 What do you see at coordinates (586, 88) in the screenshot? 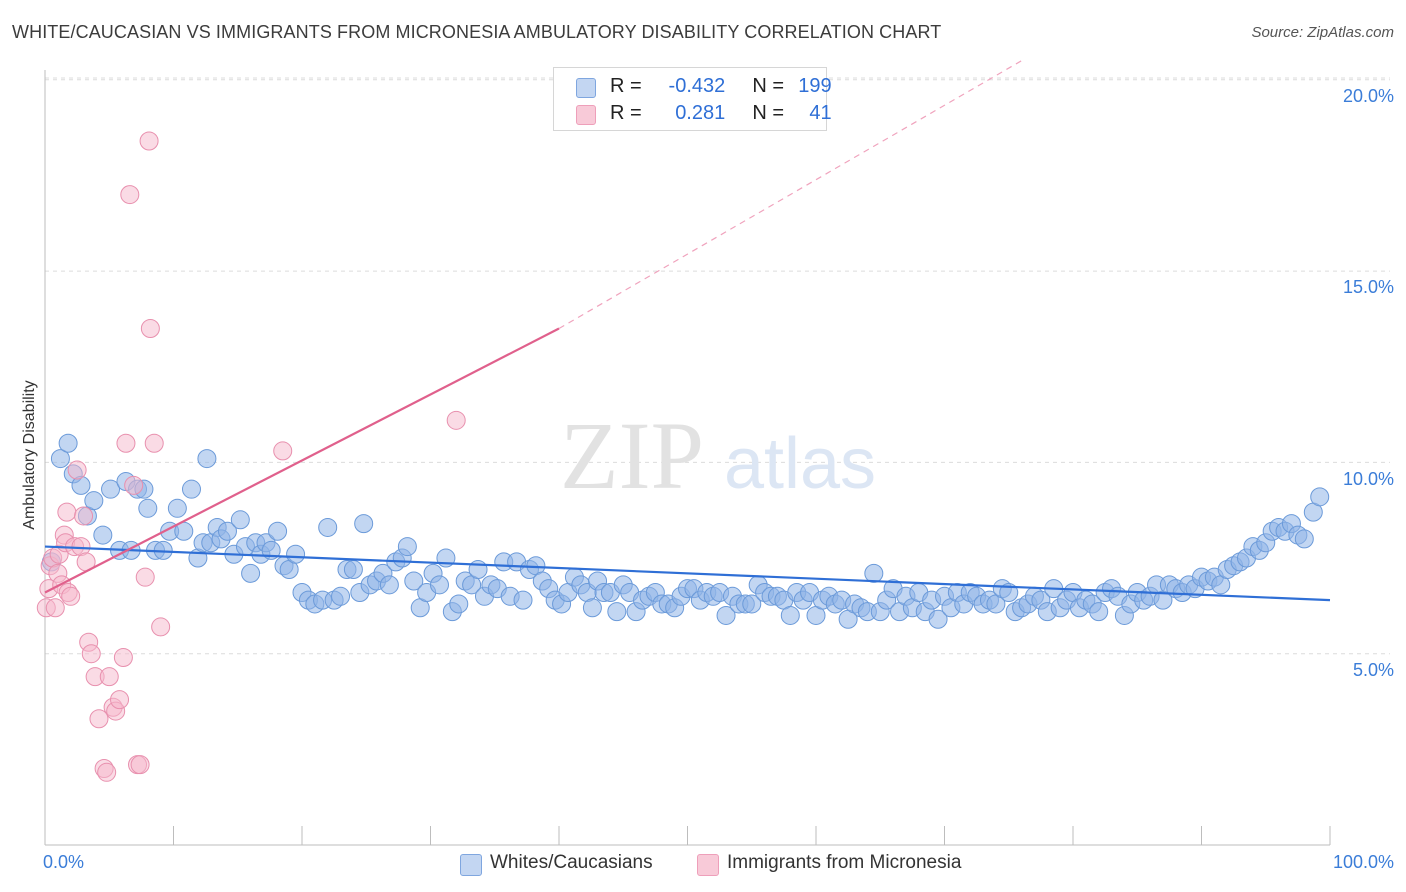
I see `legend-swatch-whites` at bounding box center [586, 88].